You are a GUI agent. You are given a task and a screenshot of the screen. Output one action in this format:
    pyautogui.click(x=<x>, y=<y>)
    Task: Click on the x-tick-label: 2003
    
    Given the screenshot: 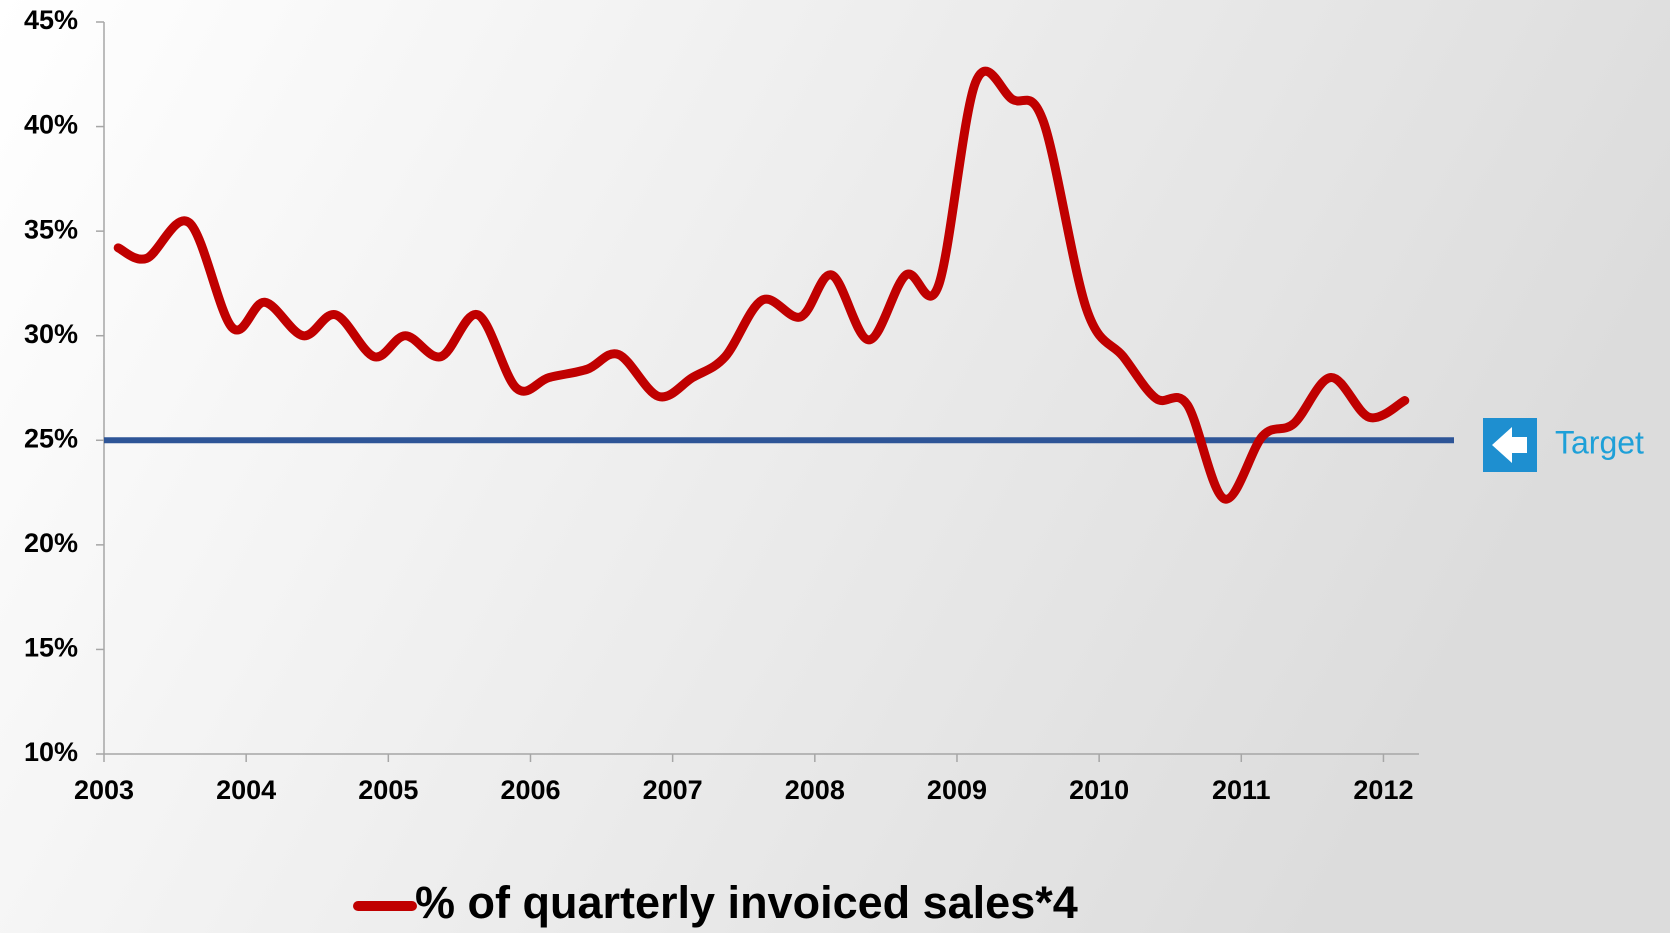 What is the action you would take?
    pyautogui.click(x=104, y=790)
    